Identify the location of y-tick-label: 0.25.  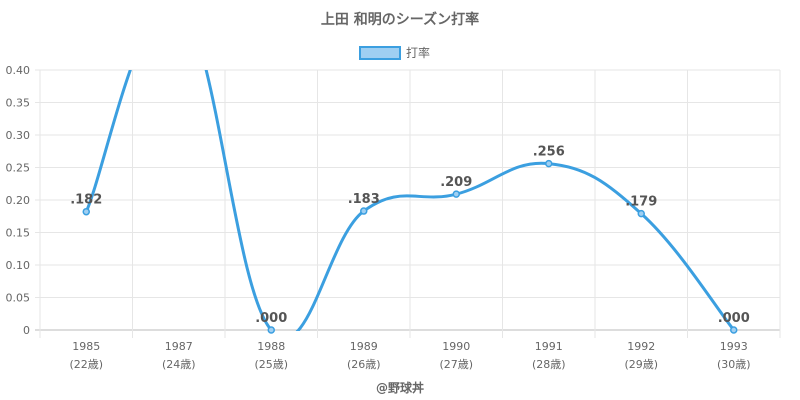
(18, 168).